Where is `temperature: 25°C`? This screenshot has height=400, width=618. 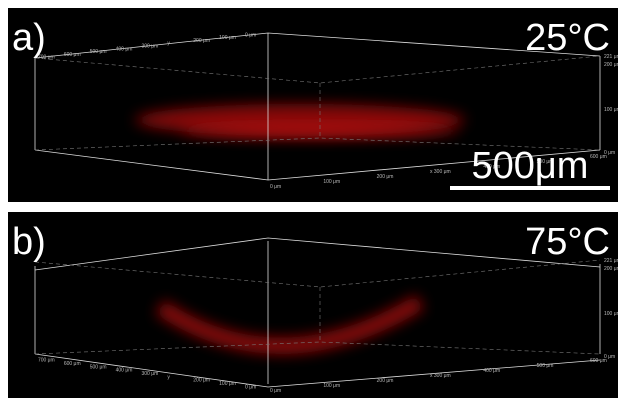
temperature: 25°C is located at coordinates (567, 38).